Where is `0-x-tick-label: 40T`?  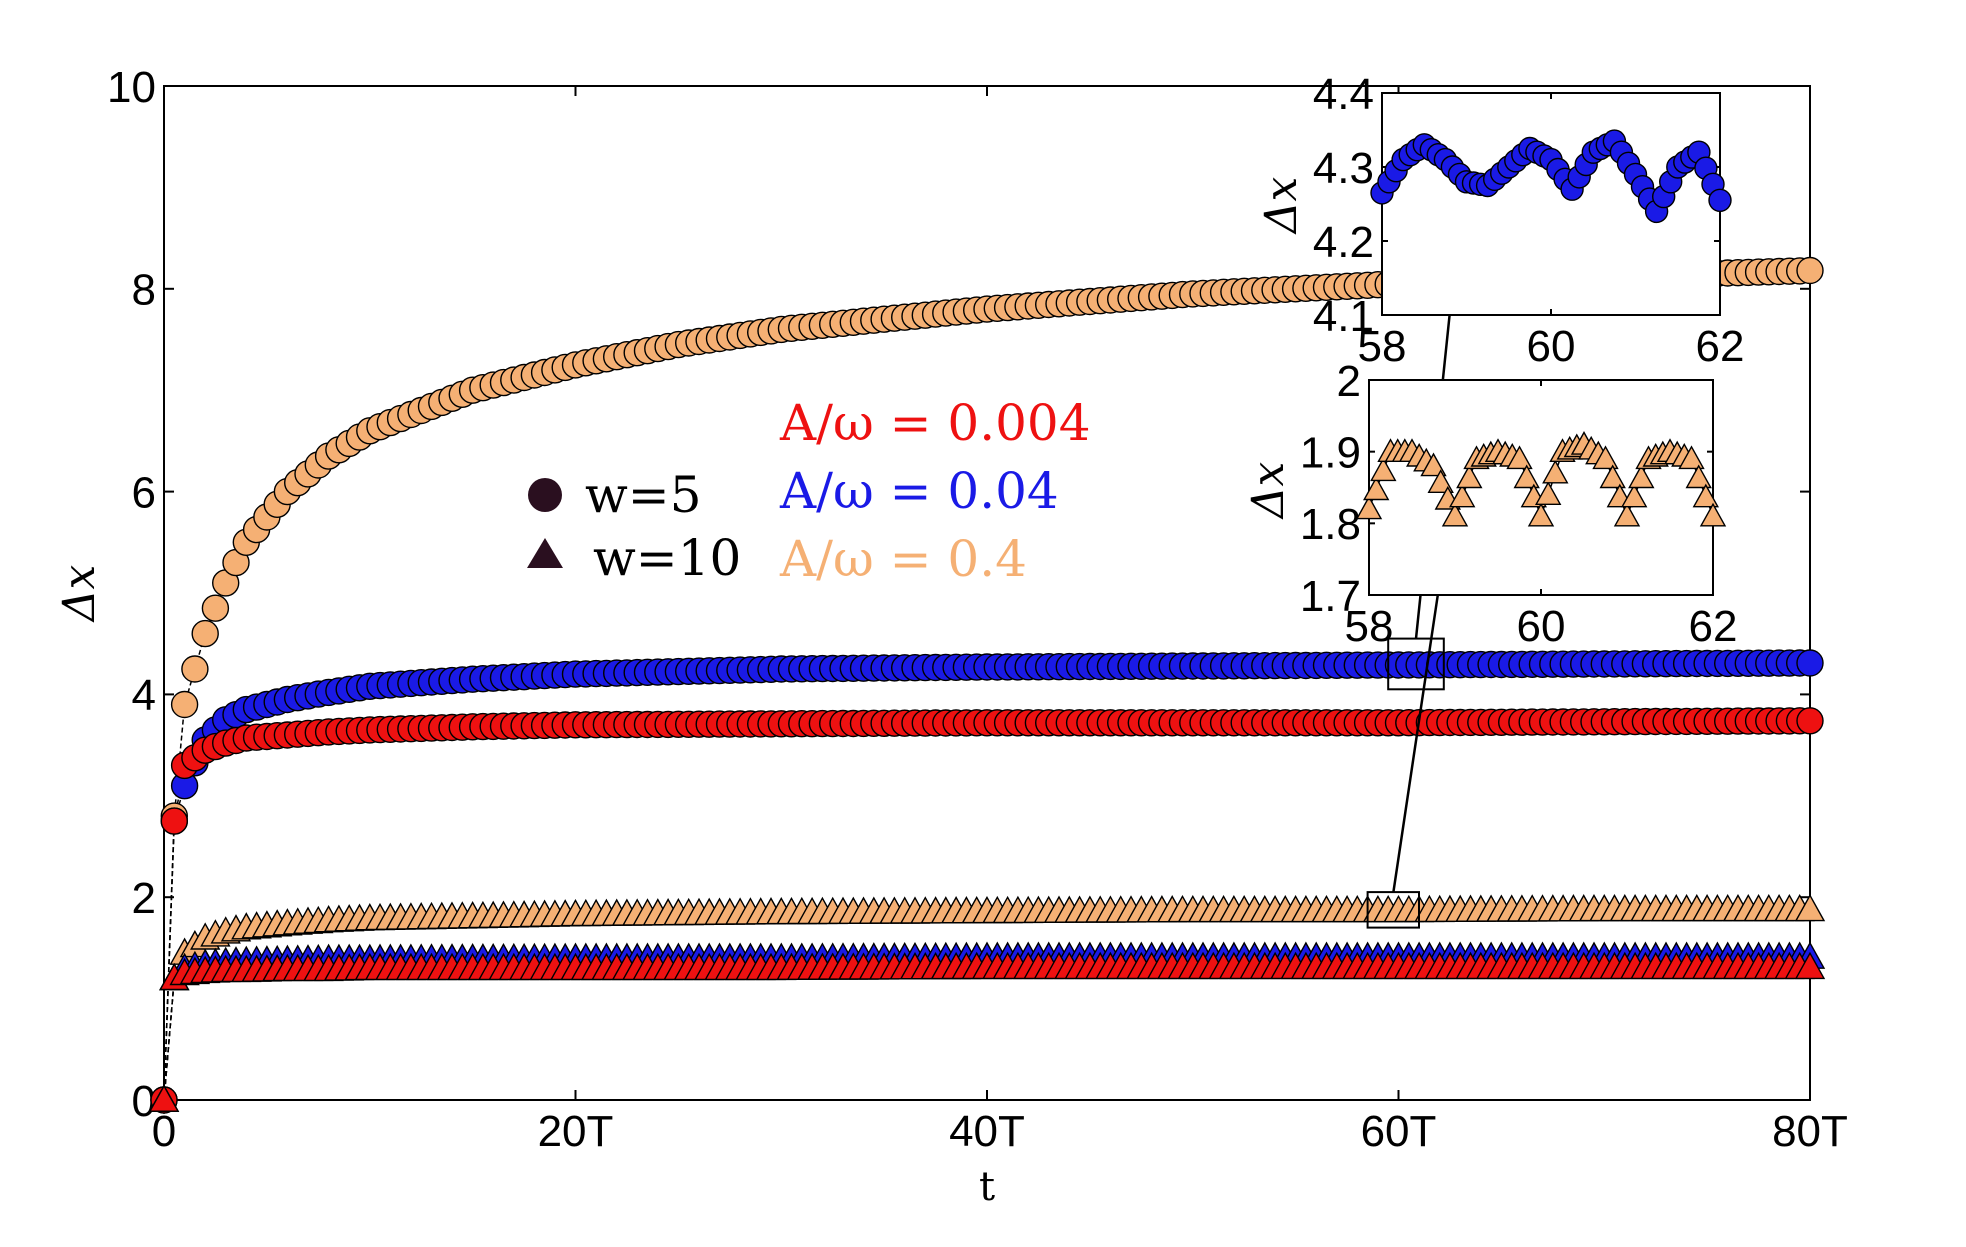
0-x-tick-label: 40T is located at coordinates (987, 1131).